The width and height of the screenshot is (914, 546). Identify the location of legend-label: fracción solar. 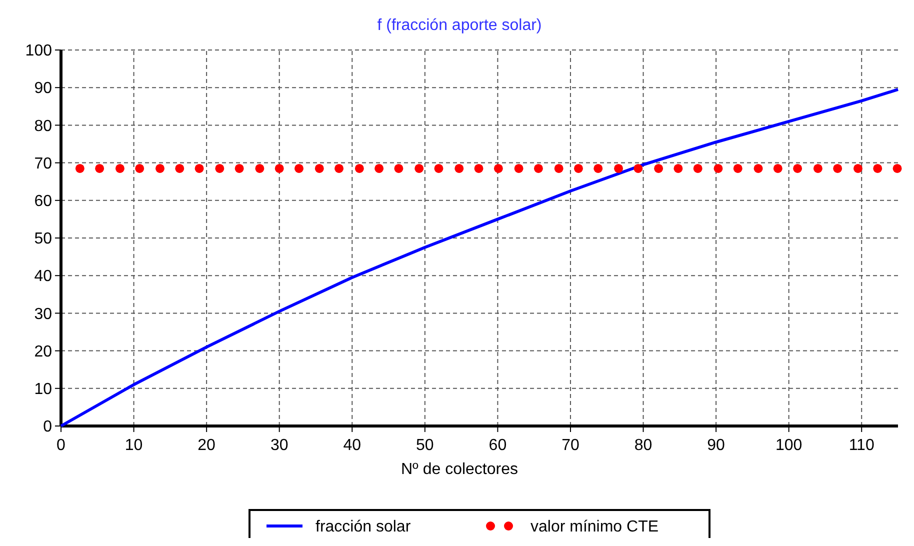
(364, 527).